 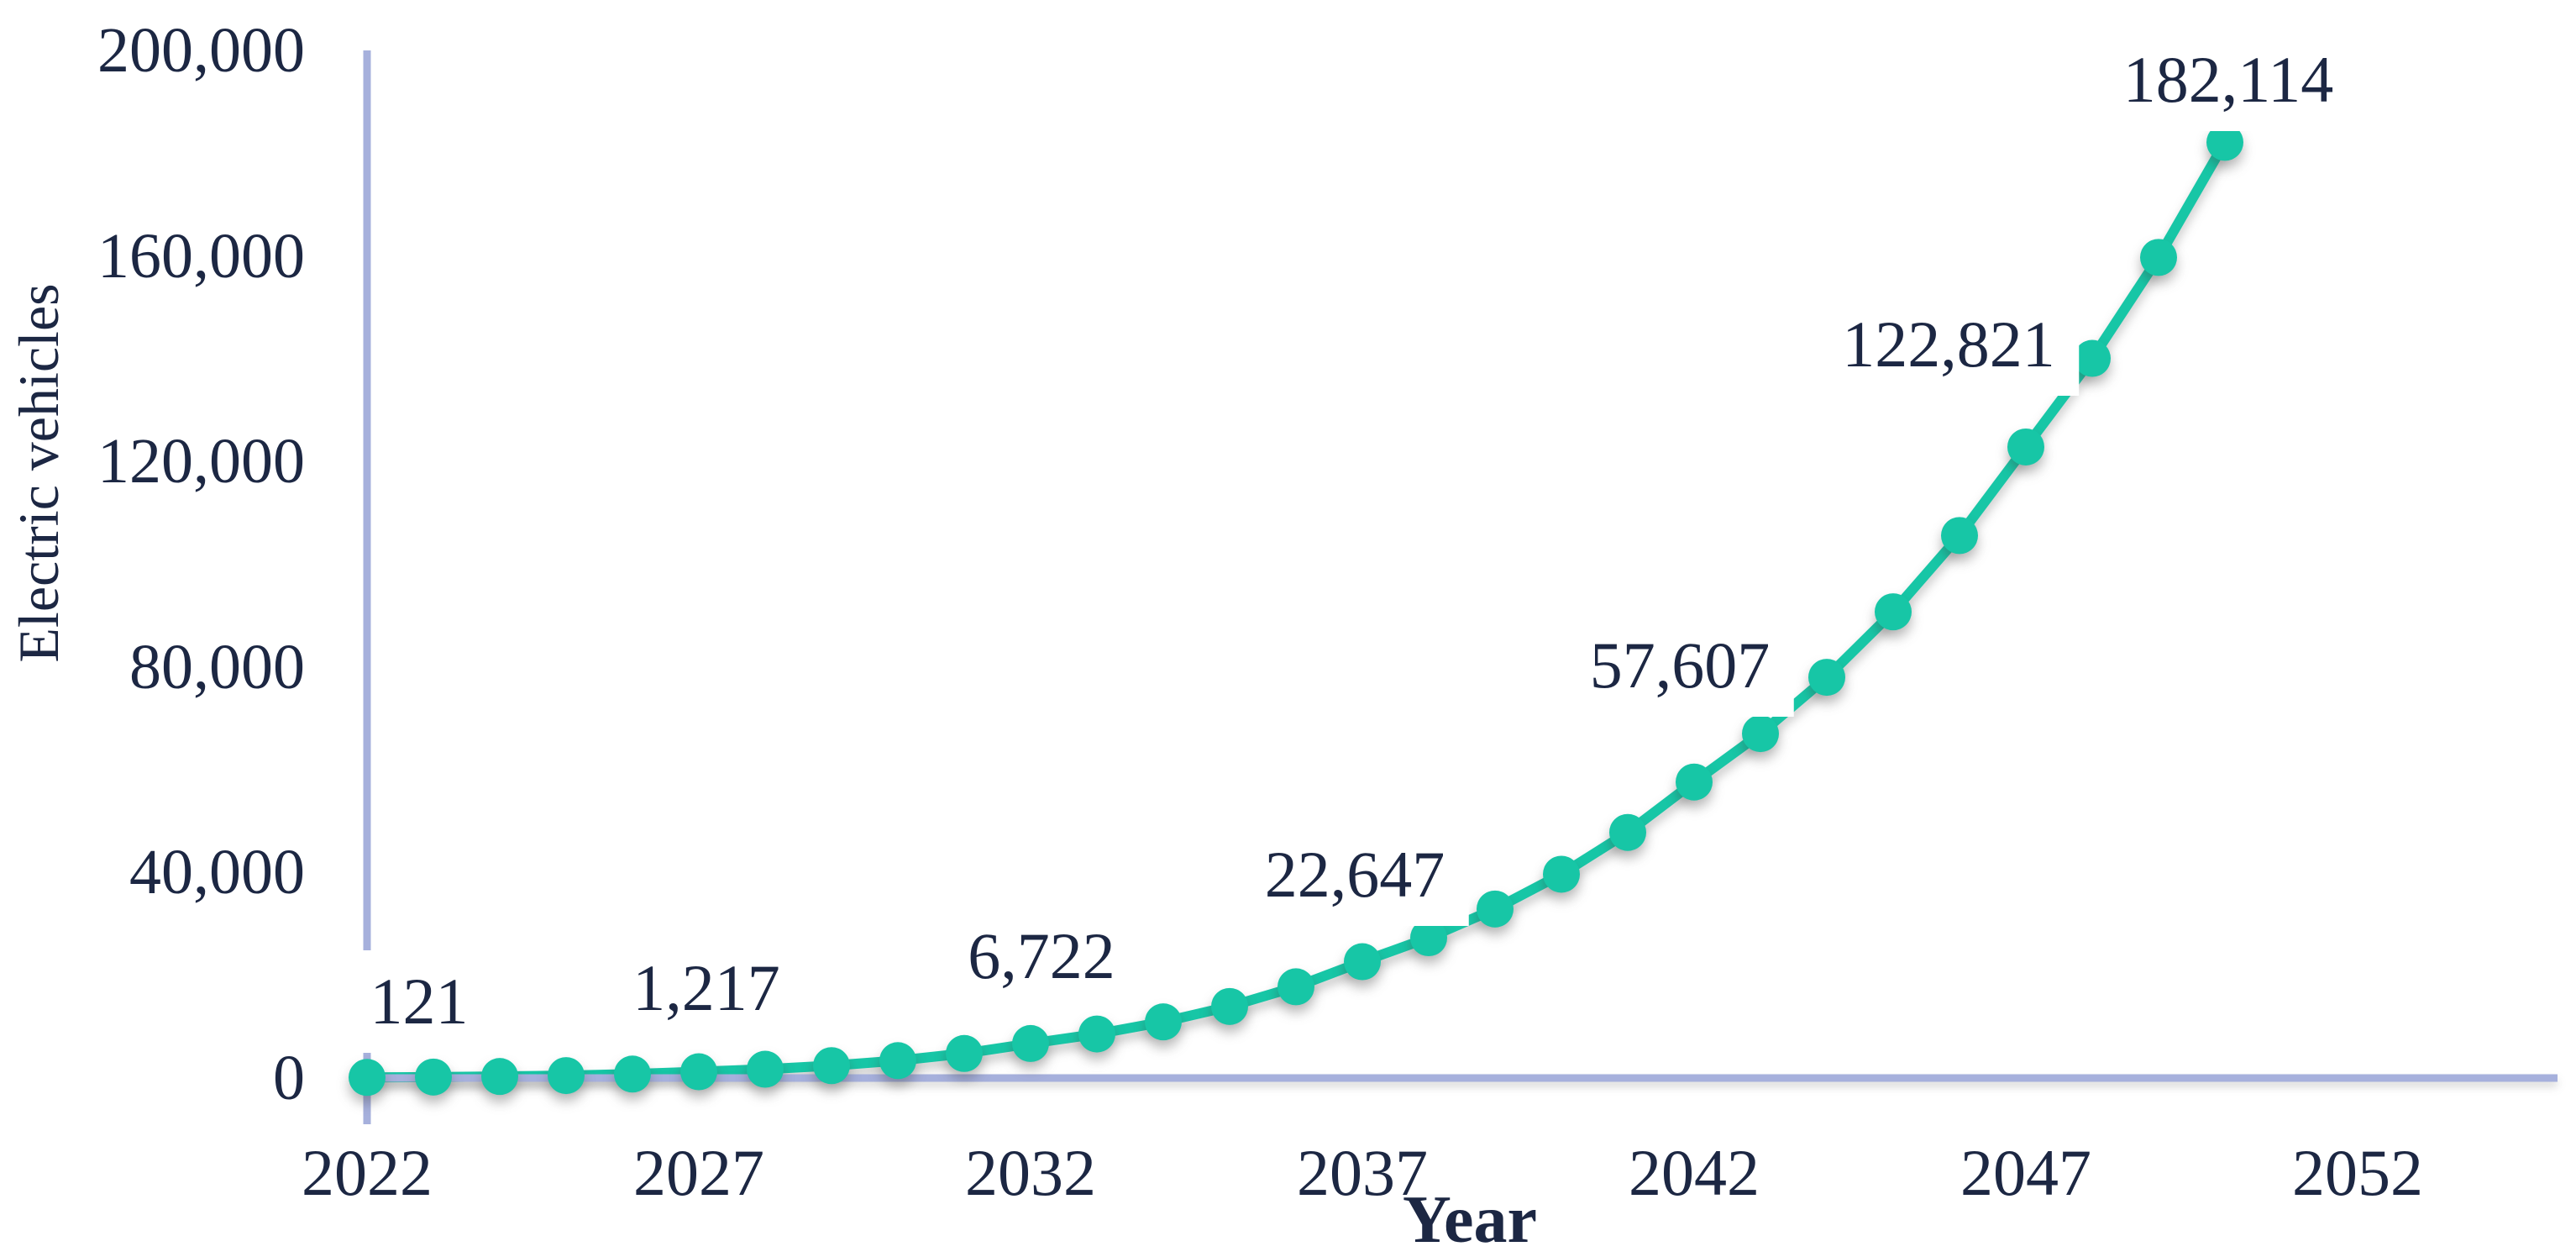 I want to click on data-label-2022: 121, so click(x=419, y=1002).